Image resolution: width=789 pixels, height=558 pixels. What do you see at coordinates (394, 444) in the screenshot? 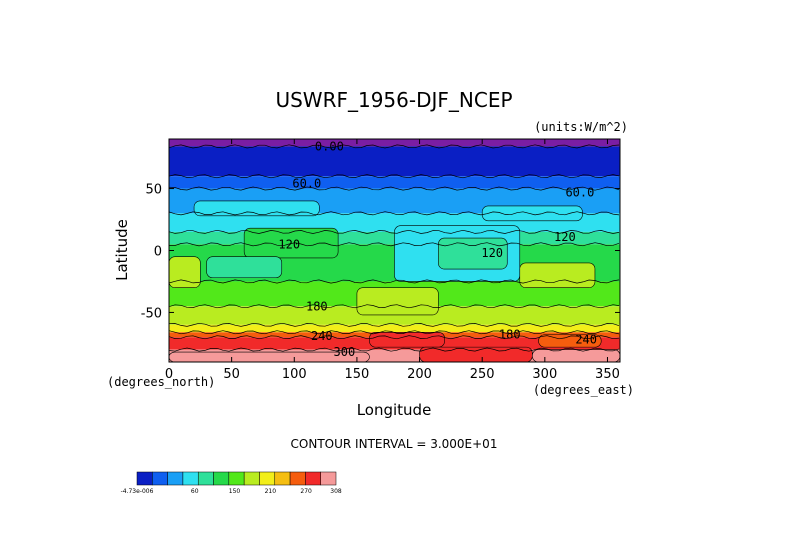
I see `contour-interval-text: CONTOUR INTERVAL = 3.000E+01` at bounding box center [394, 444].